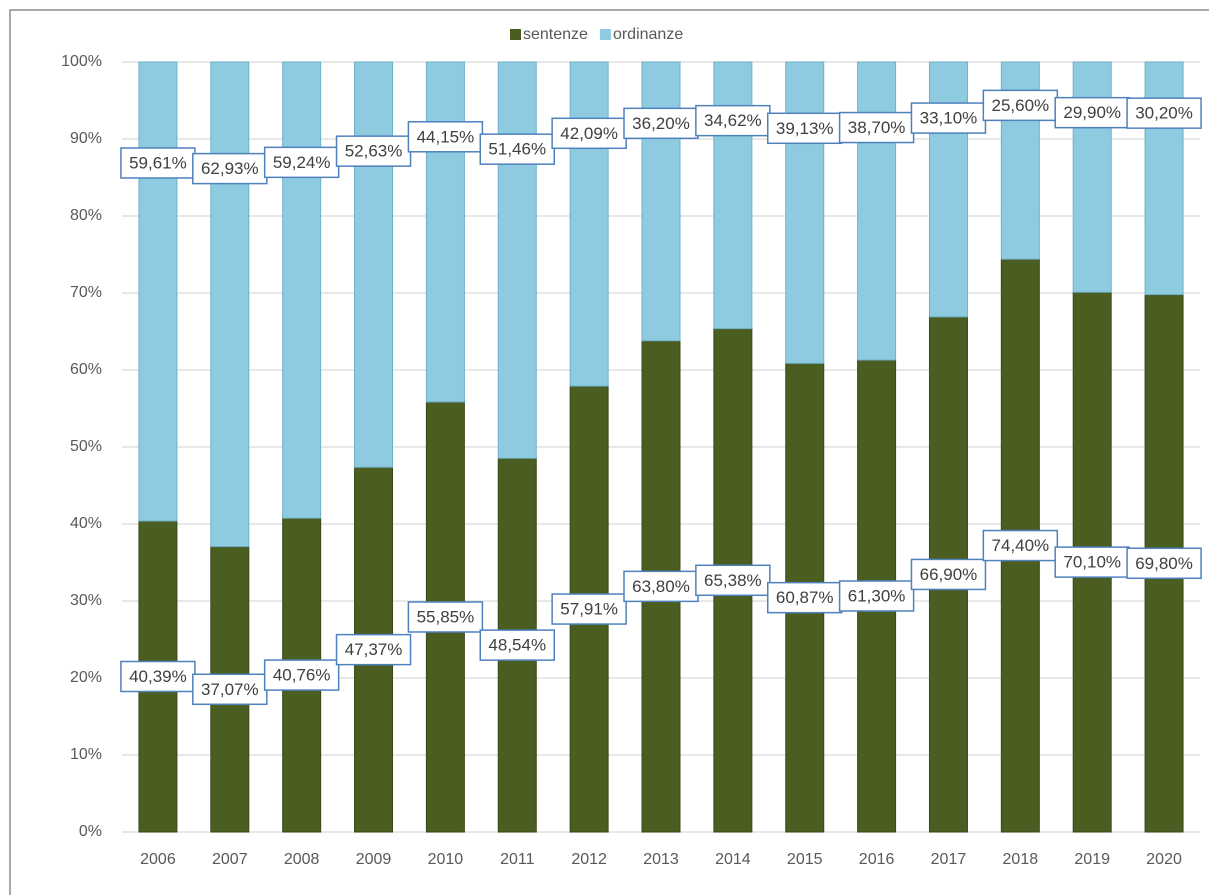 The width and height of the screenshot is (1209, 895). What do you see at coordinates (230, 859) in the screenshot?
I see `x-tick-label: 2007` at bounding box center [230, 859].